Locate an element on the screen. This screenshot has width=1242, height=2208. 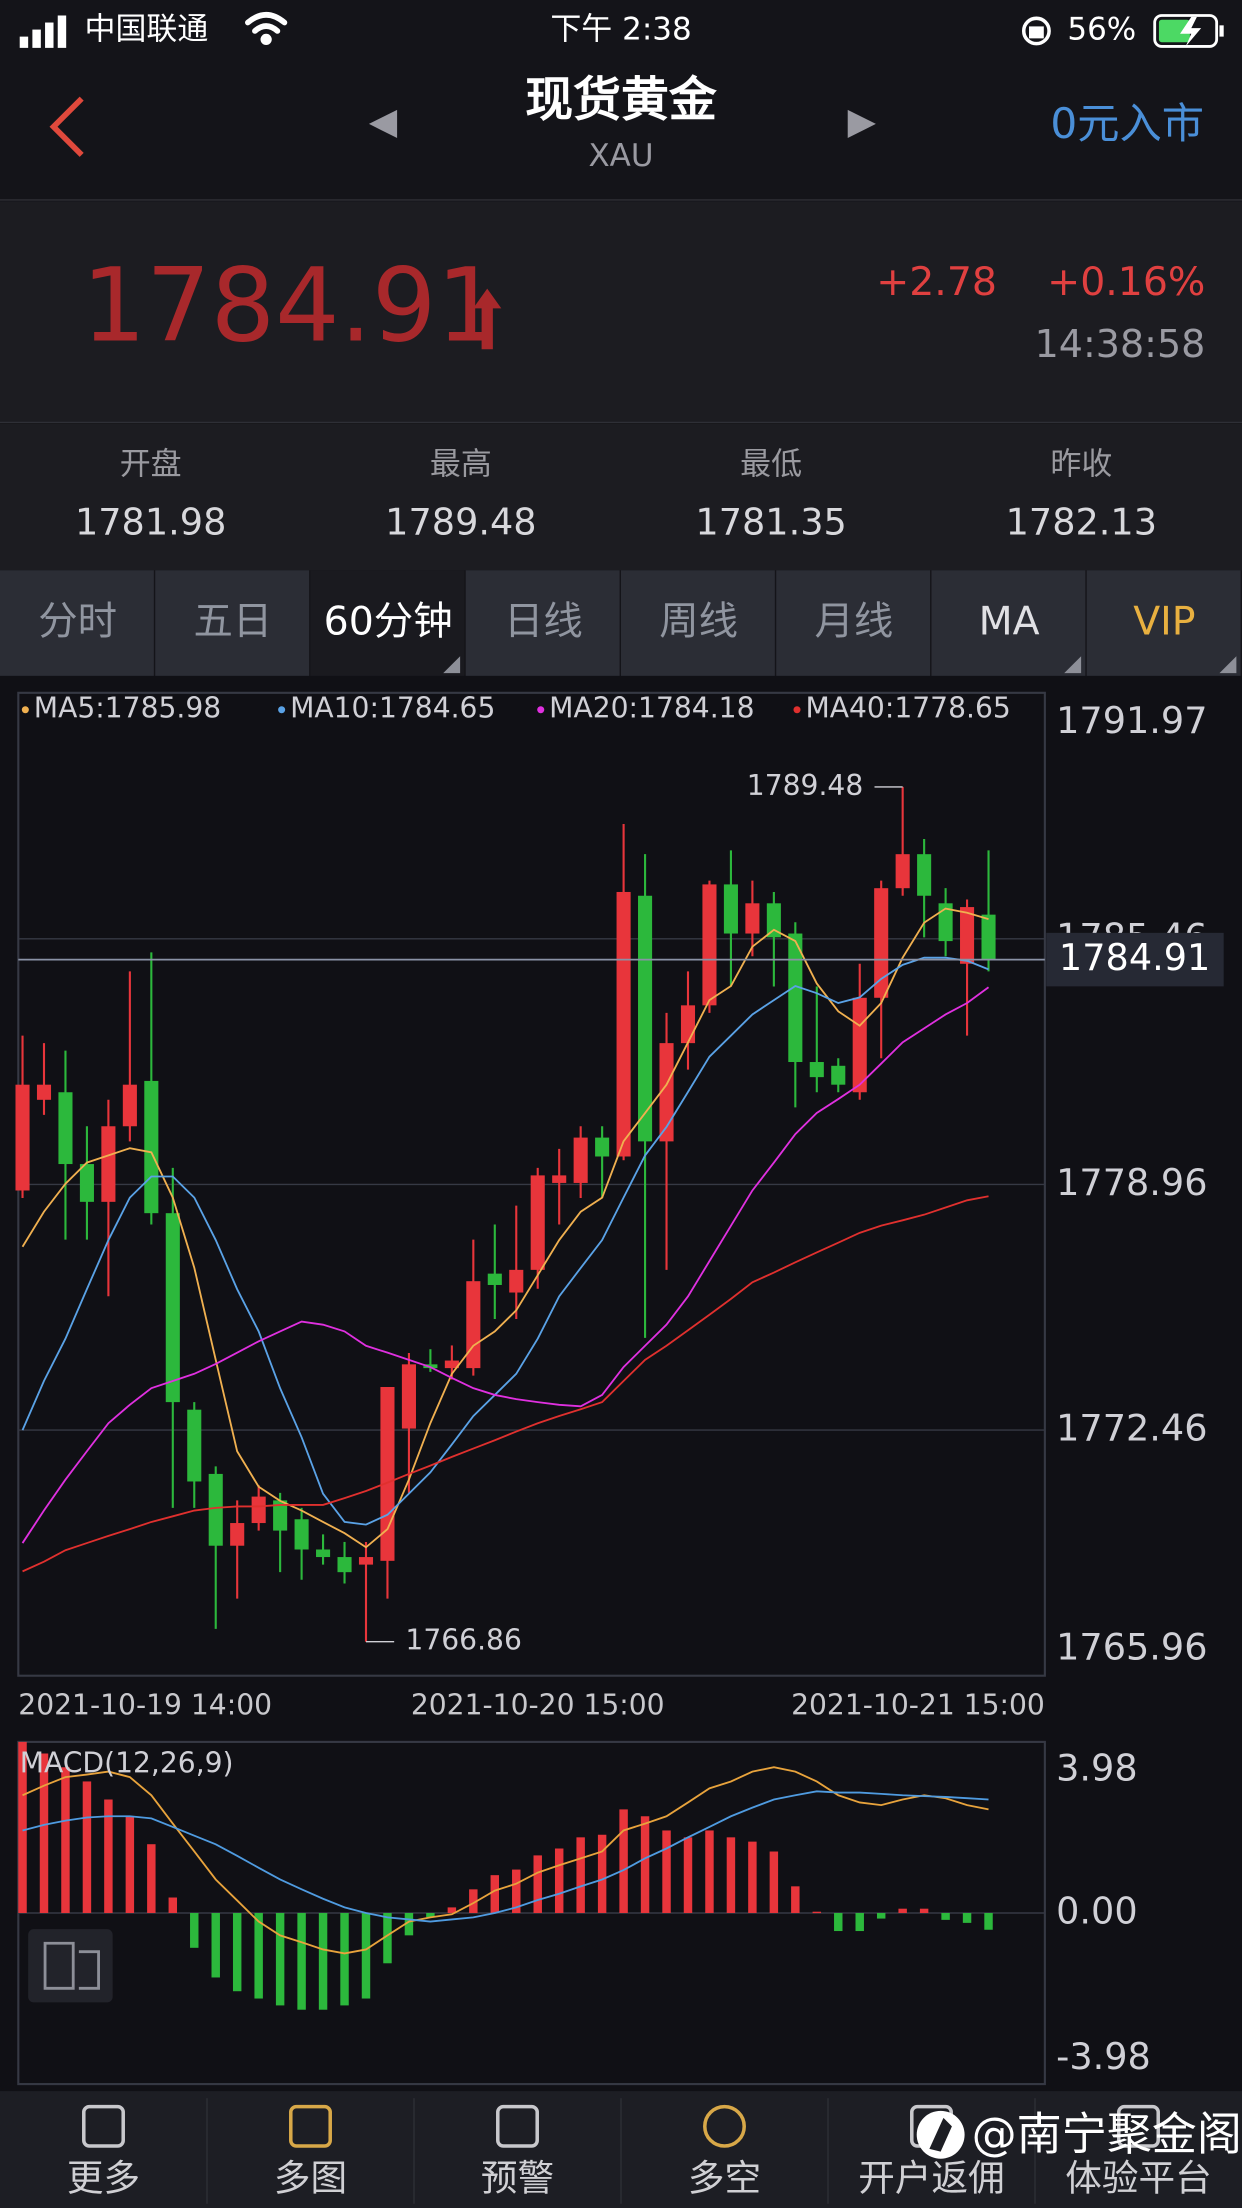
legend-dot is located at coordinates (541, 710).